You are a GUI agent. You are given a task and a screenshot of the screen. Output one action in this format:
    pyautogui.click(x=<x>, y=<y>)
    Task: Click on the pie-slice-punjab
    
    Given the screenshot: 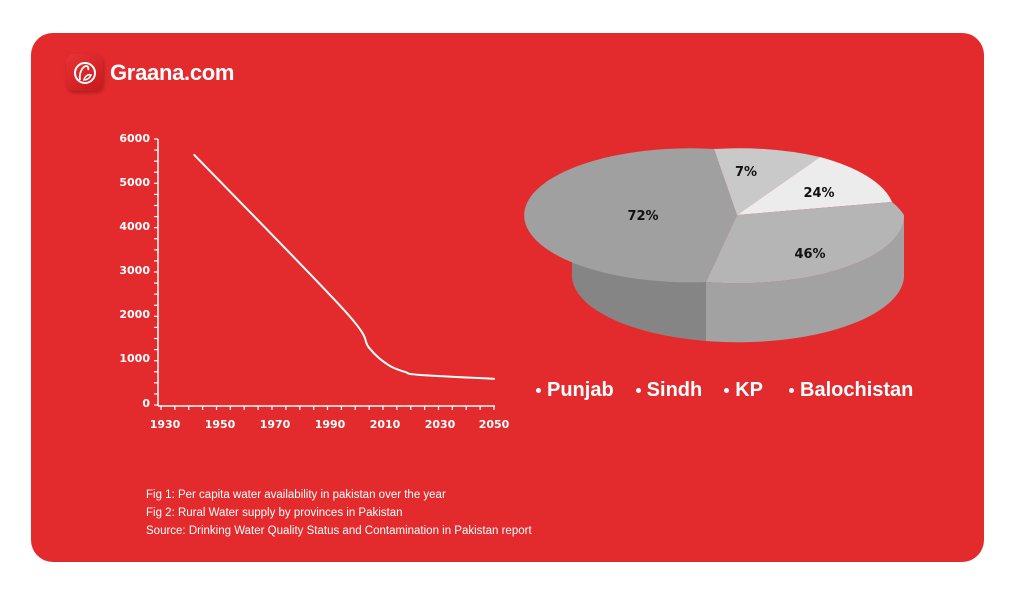 What is the action you would take?
    pyautogui.click(x=630, y=215)
    